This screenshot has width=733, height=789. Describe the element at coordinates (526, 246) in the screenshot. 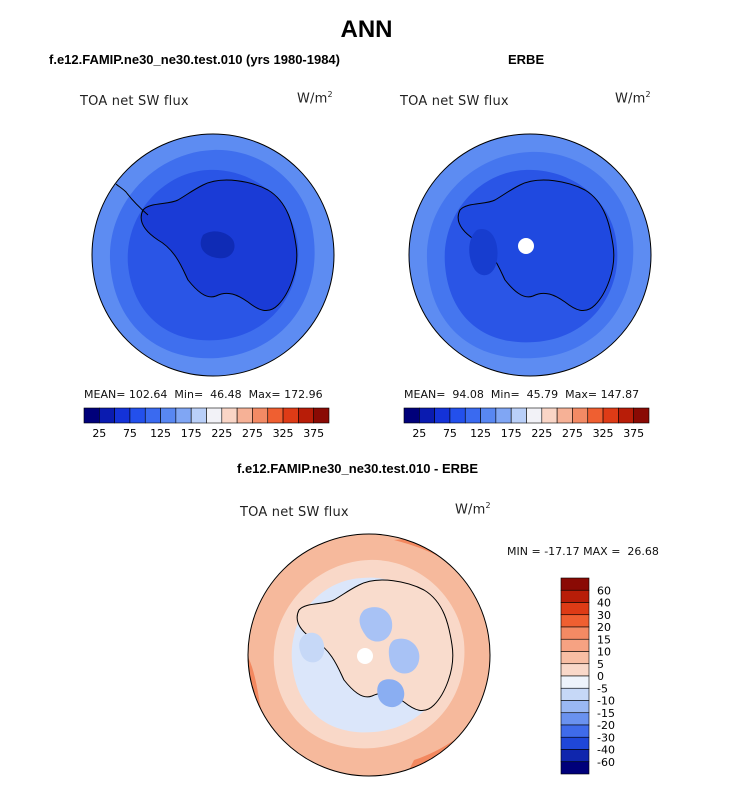

I see `panel-2-missing-pole` at that location.